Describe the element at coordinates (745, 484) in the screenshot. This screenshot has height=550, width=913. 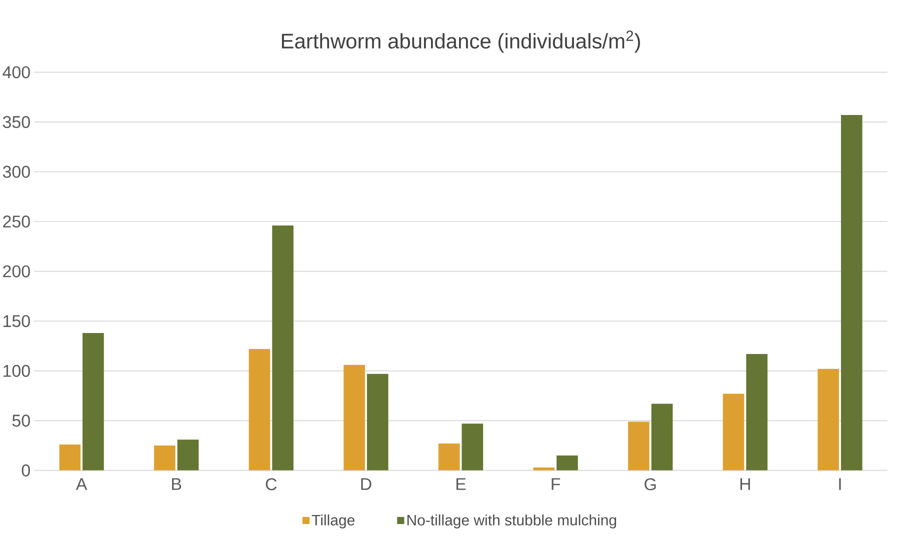
I see `x-tick-label: H` at that location.